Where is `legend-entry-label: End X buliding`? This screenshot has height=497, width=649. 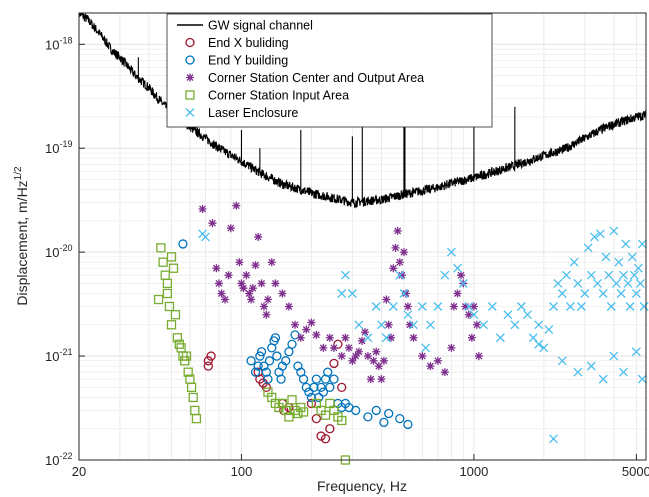 legend-entry-label: End X buliding is located at coordinates (248, 43).